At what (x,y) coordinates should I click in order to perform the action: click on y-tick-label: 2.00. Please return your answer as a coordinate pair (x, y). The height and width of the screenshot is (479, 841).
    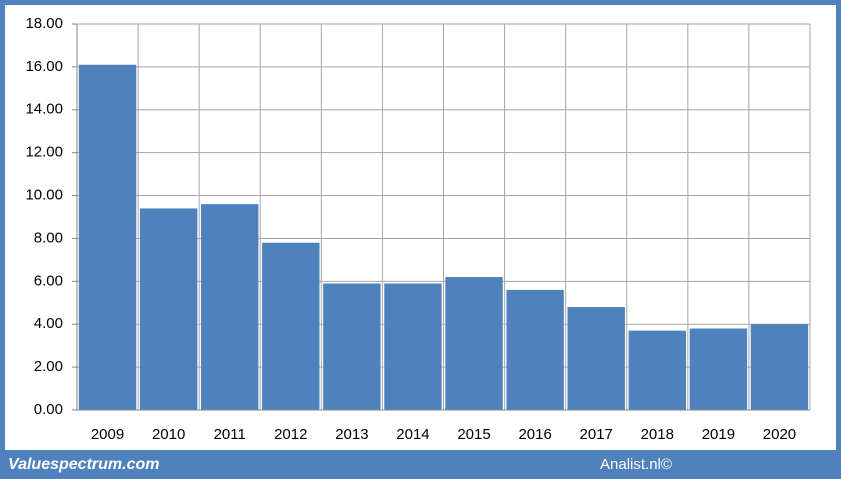
    Looking at the image, I should click on (48, 366).